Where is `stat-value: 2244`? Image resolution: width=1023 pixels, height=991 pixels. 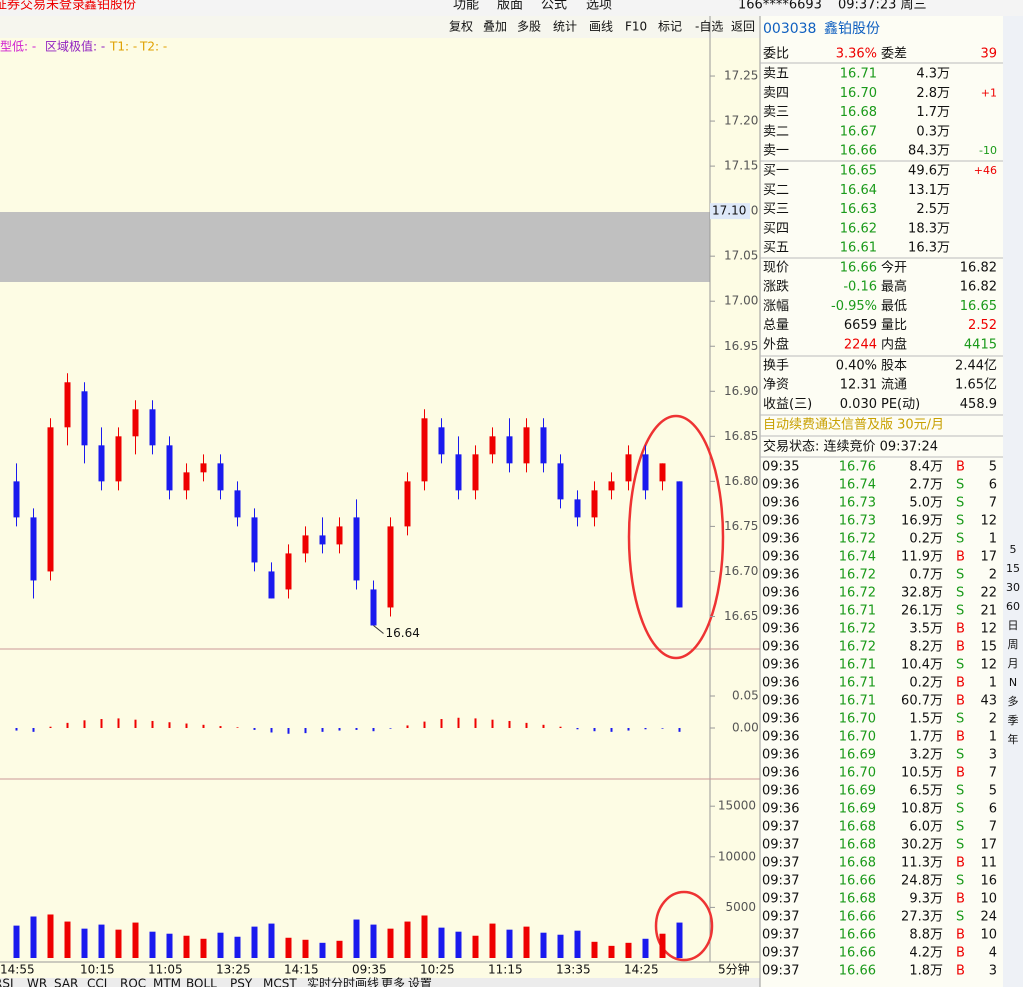 stat-value: 2244 is located at coordinates (860, 344).